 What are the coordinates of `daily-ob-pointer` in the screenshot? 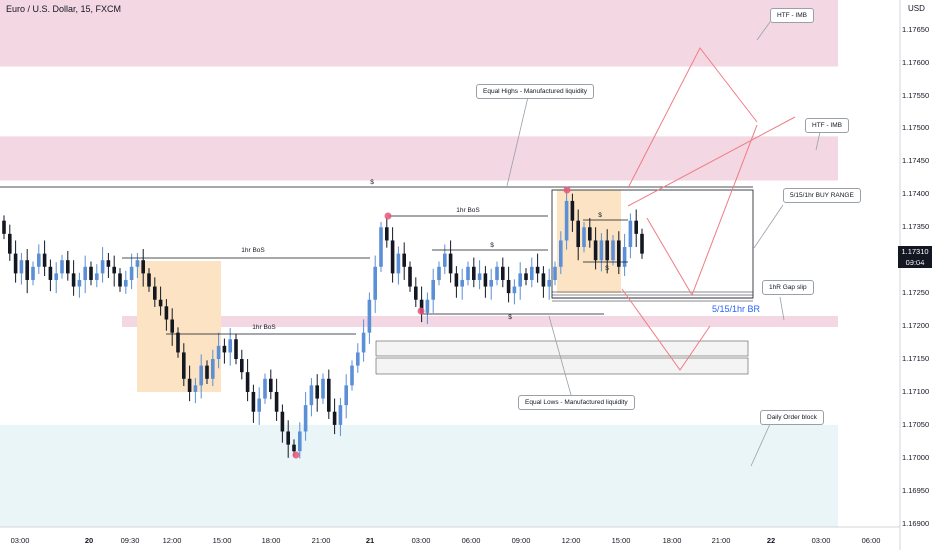 It's located at (760, 445).